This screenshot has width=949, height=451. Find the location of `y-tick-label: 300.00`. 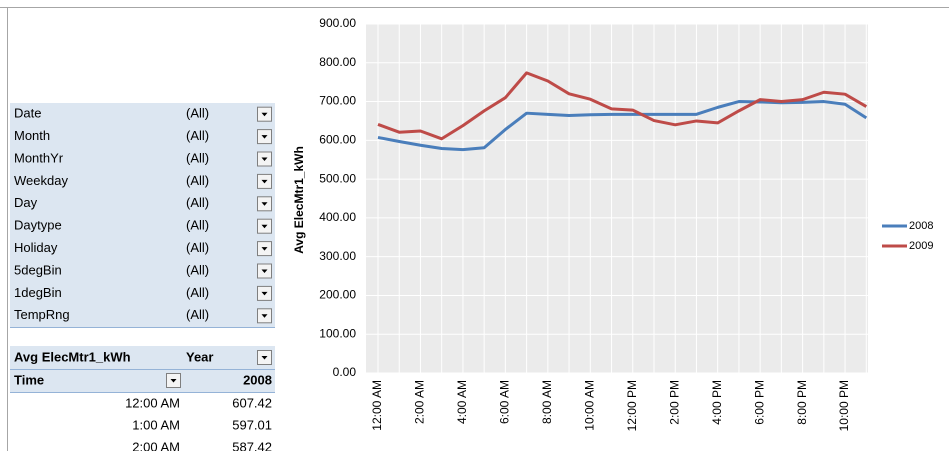

y-tick-label: 300.00 is located at coordinates (337, 256).